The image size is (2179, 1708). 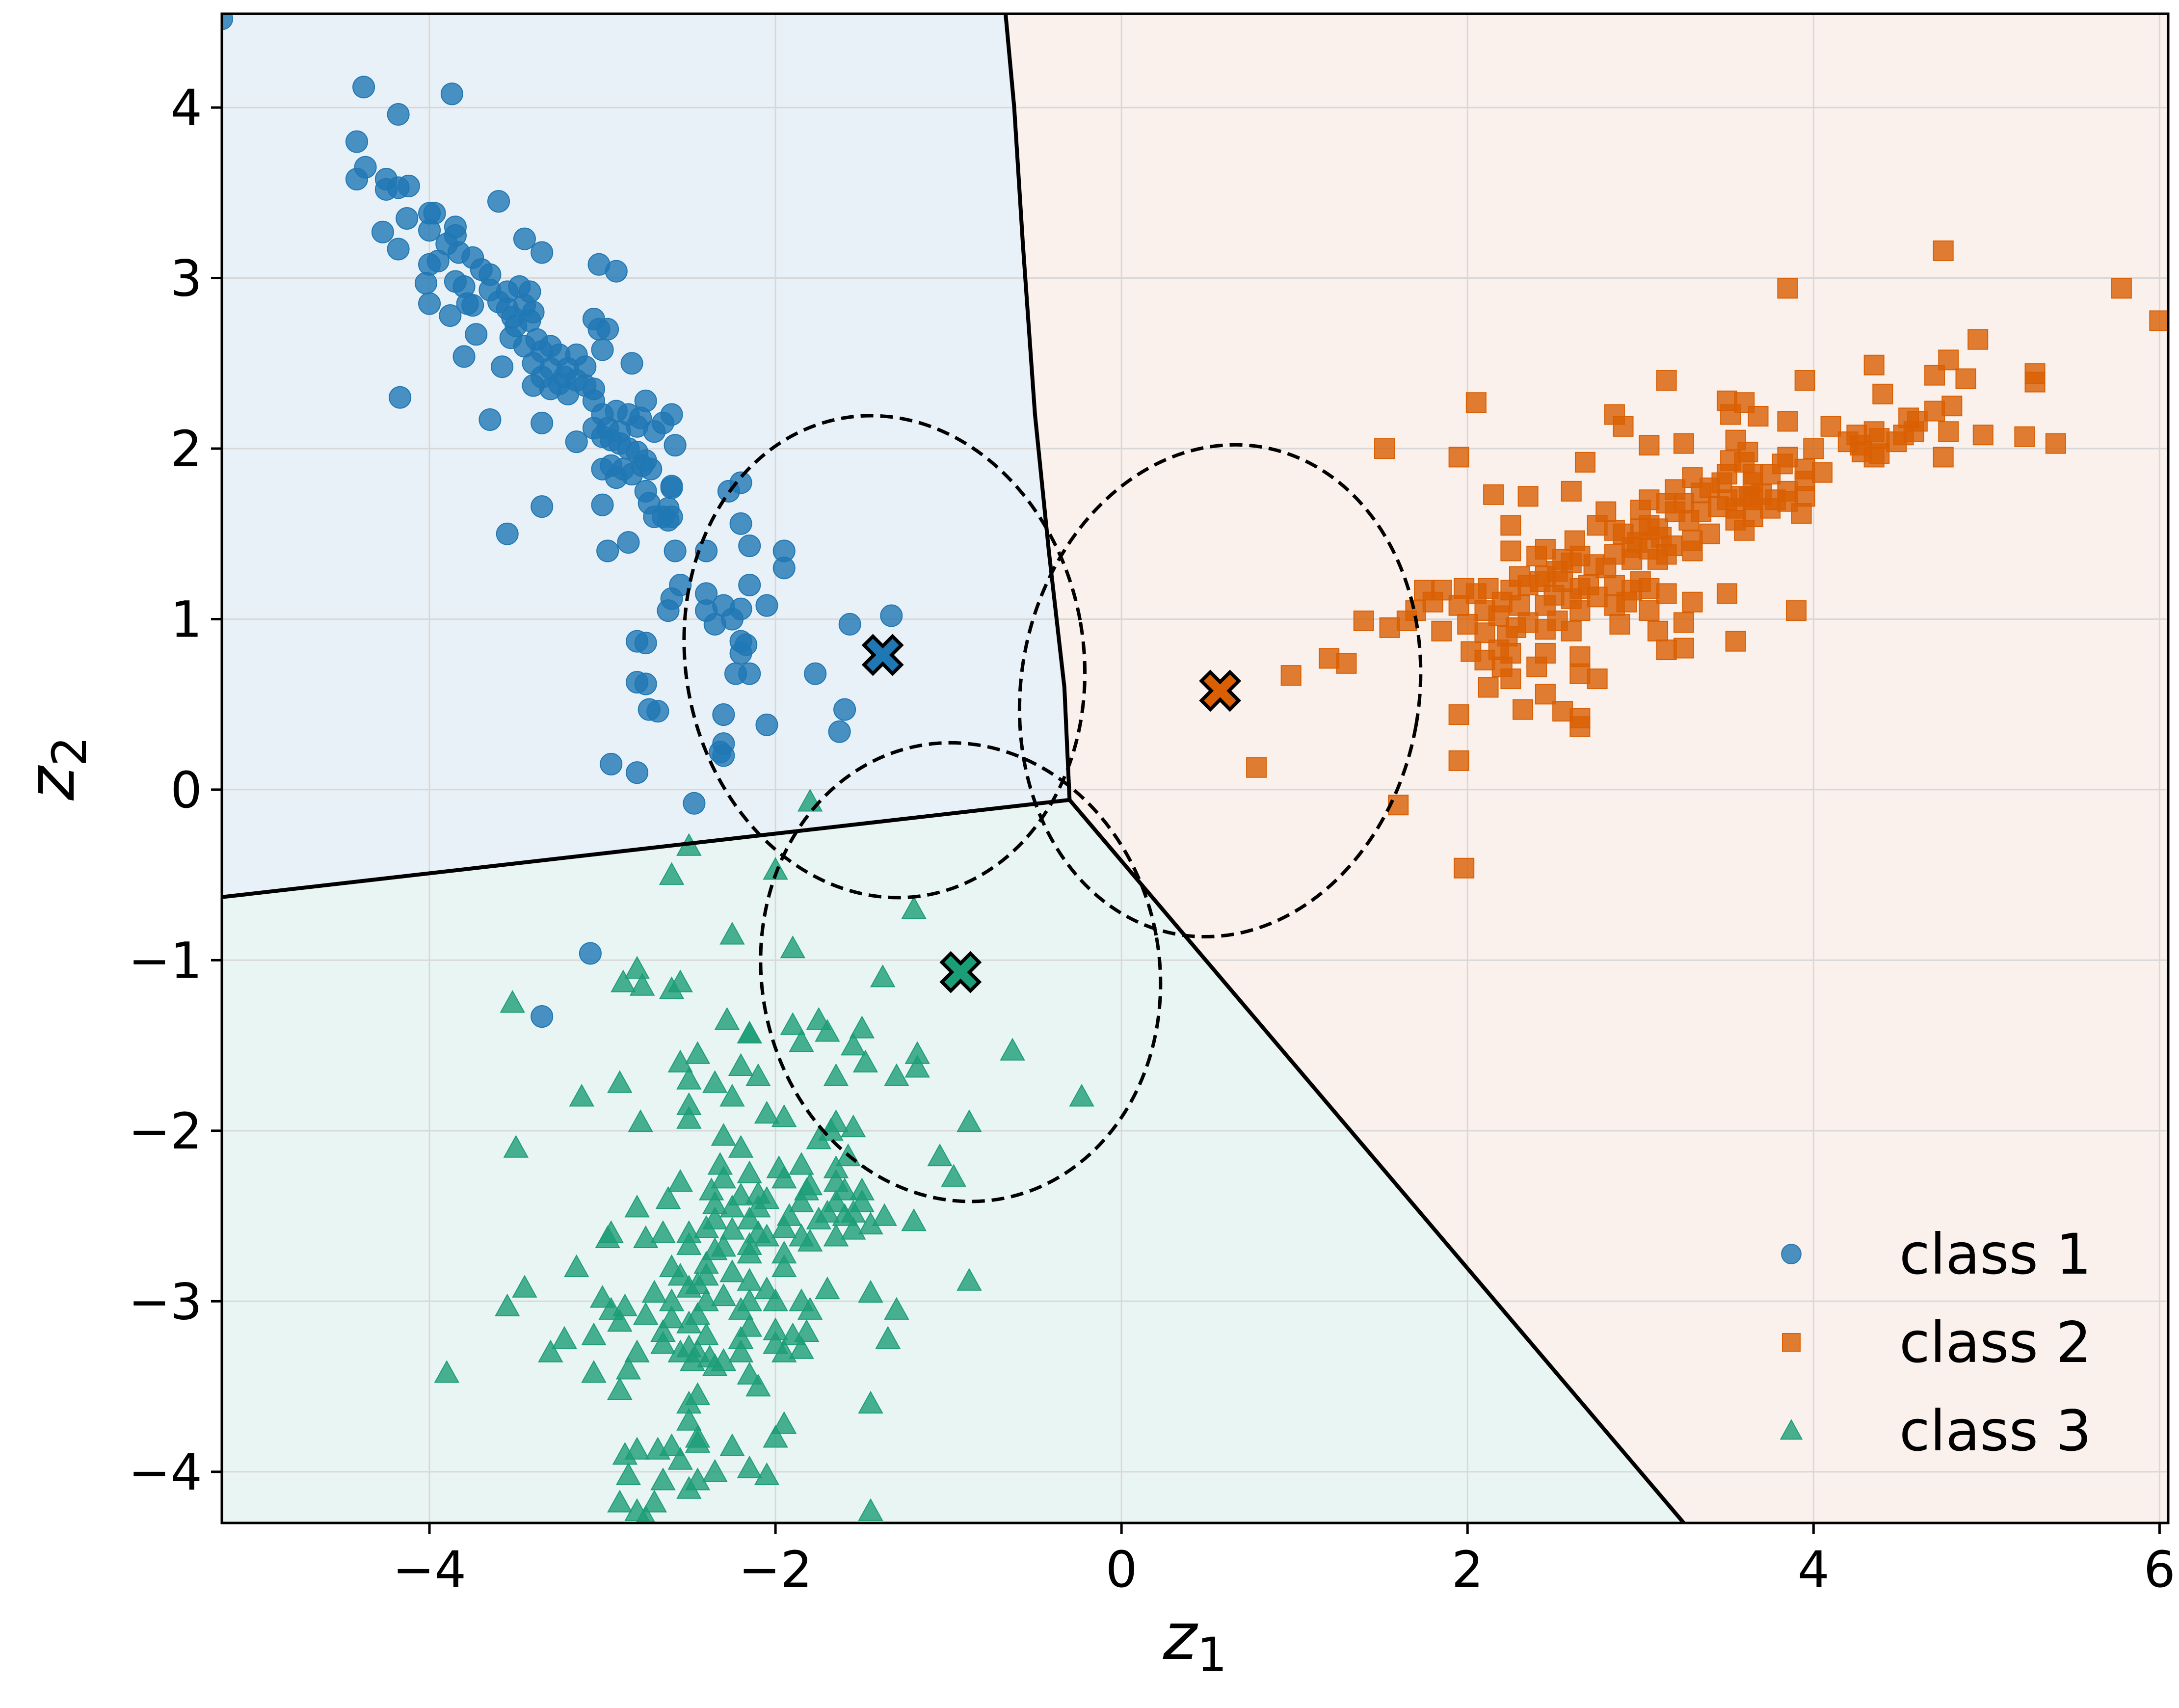 What do you see at coordinates (186, 449) in the screenshot?
I see `y-tick-label-6: 2` at bounding box center [186, 449].